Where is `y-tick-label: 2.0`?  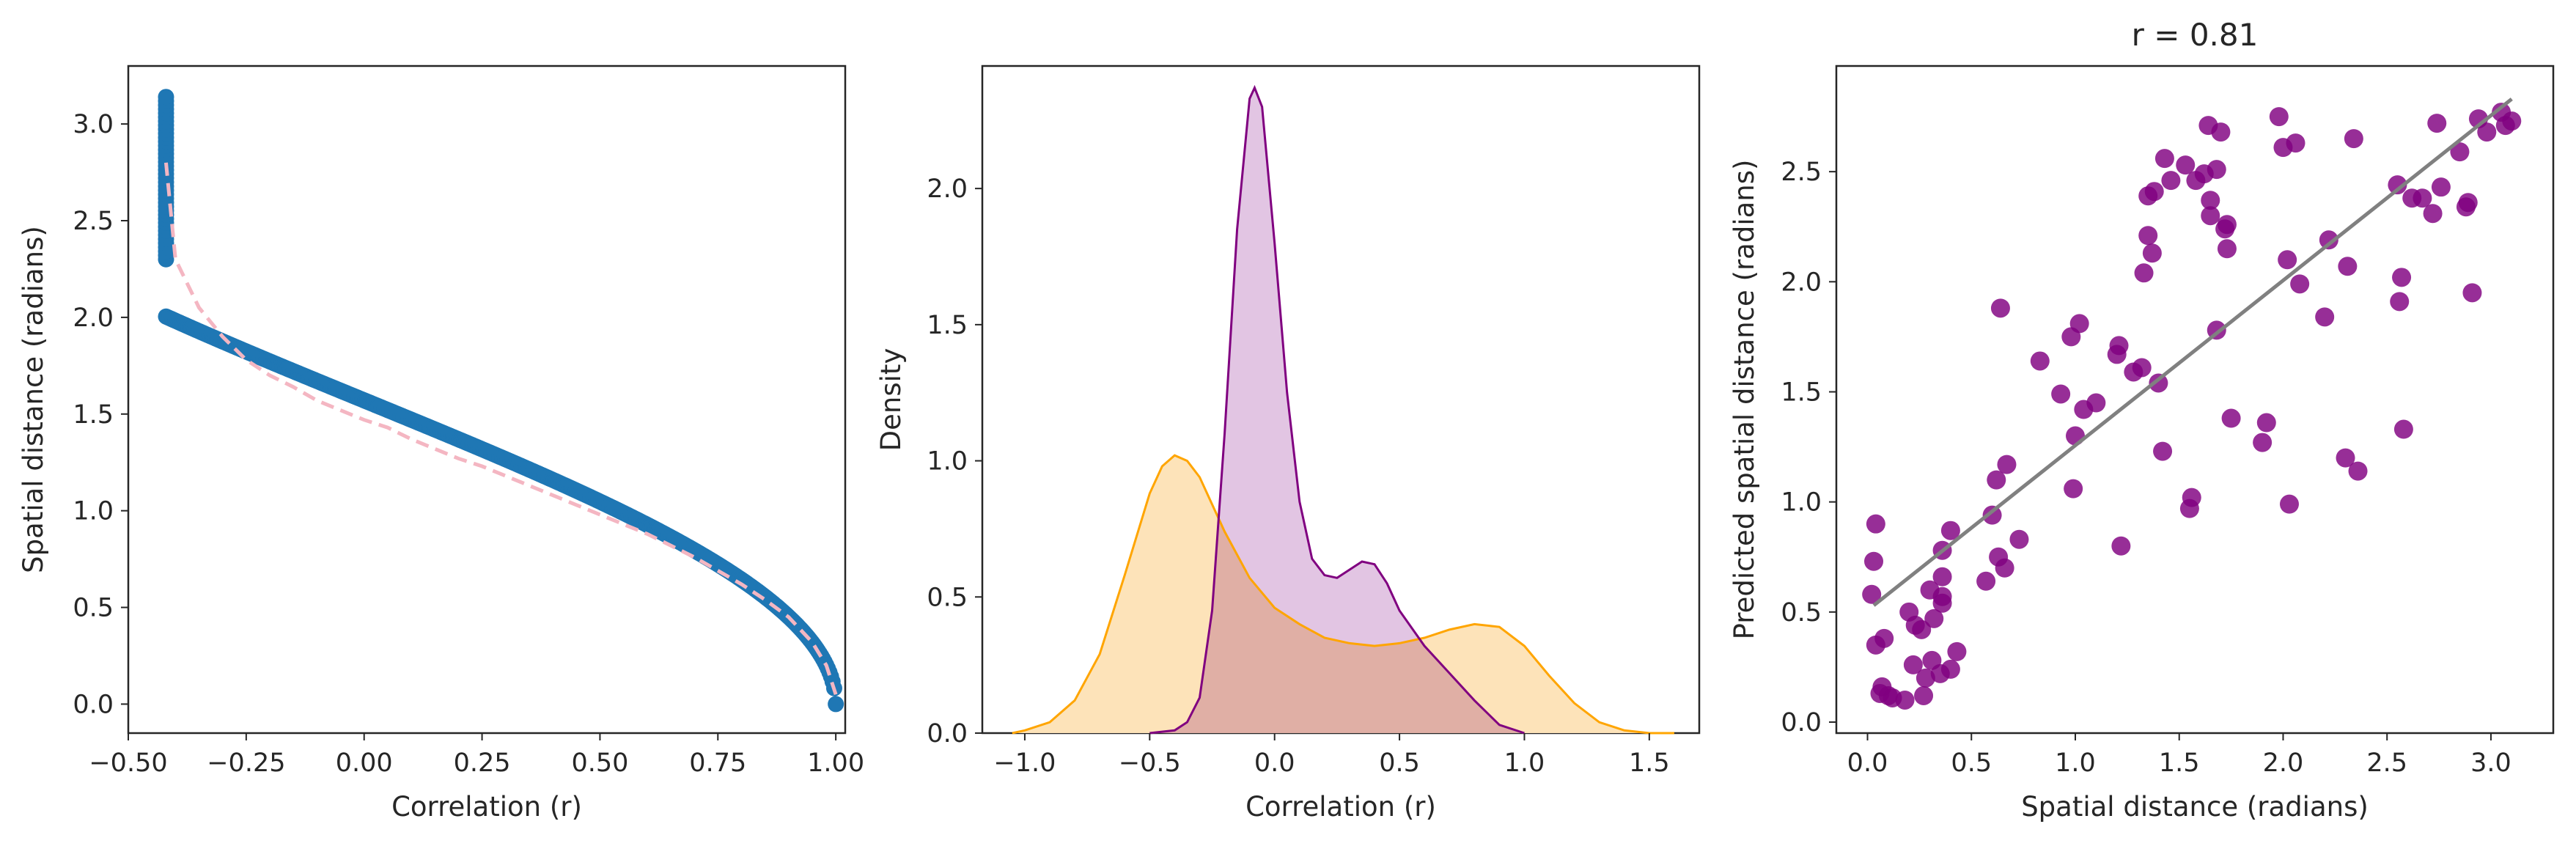 y-tick-label: 2.0 is located at coordinates (947, 189).